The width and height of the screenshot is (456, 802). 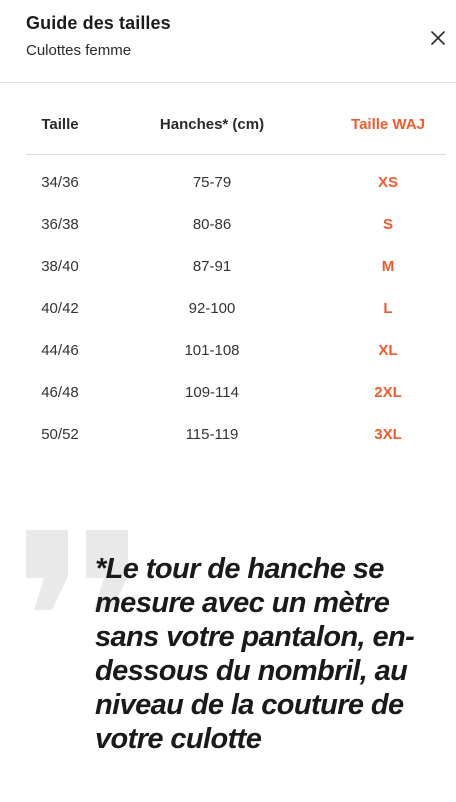 I want to click on cell-size: 34/36, so click(x=60, y=182).